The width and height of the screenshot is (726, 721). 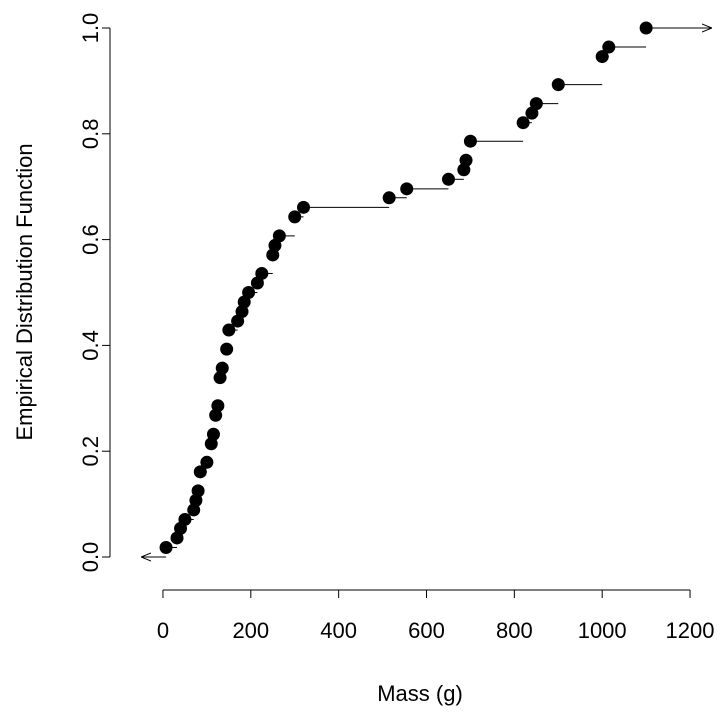 I want to click on x-tick-label: 1000, so click(x=602, y=630).